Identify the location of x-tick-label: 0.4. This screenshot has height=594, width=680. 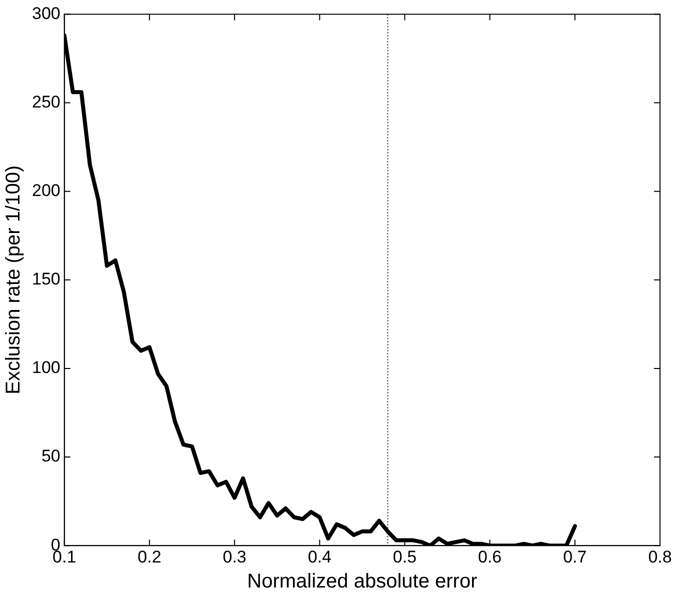
(320, 556).